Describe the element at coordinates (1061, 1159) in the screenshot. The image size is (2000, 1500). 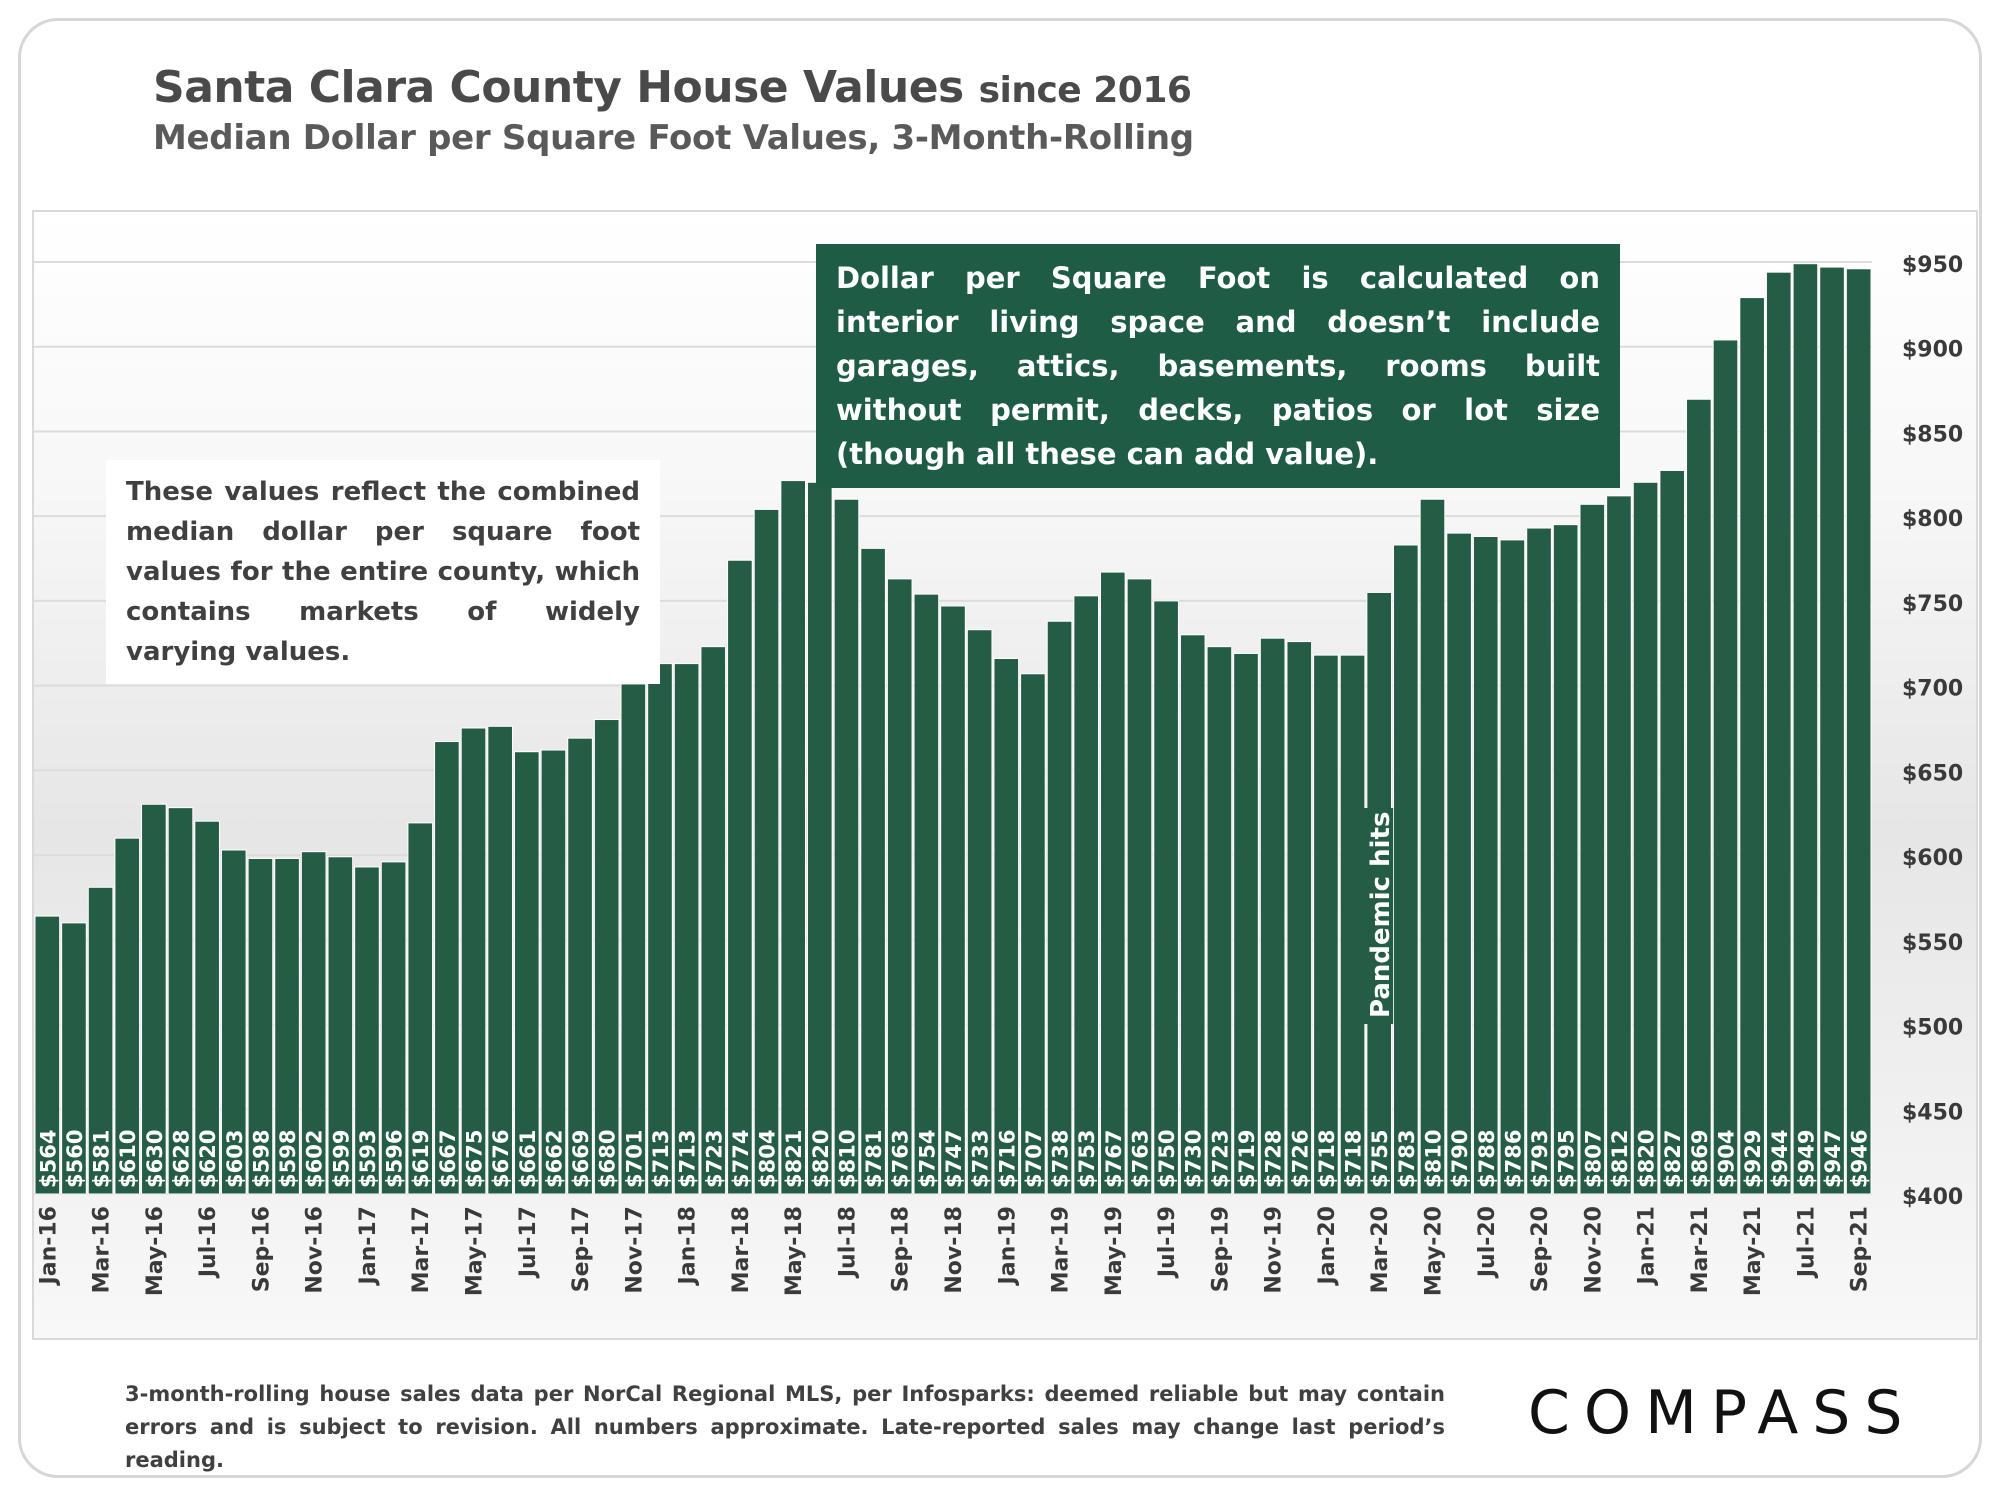
I see `data-label: $738` at that location.